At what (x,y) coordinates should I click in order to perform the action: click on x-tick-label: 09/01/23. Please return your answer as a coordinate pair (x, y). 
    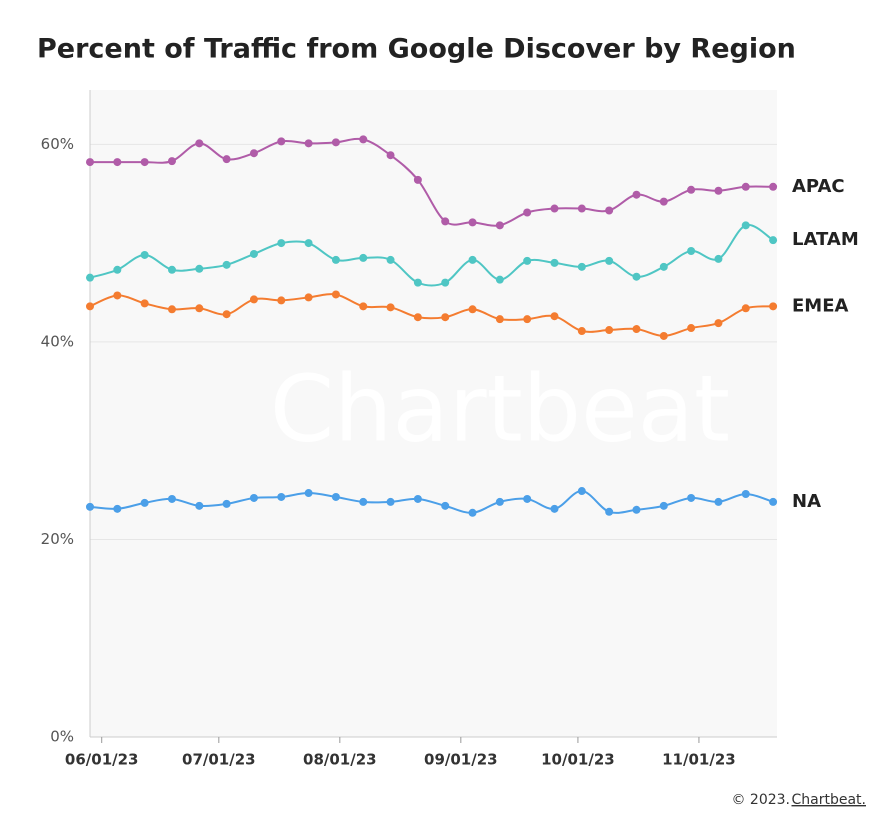
    Looking at the image, I should click on (461, 760).